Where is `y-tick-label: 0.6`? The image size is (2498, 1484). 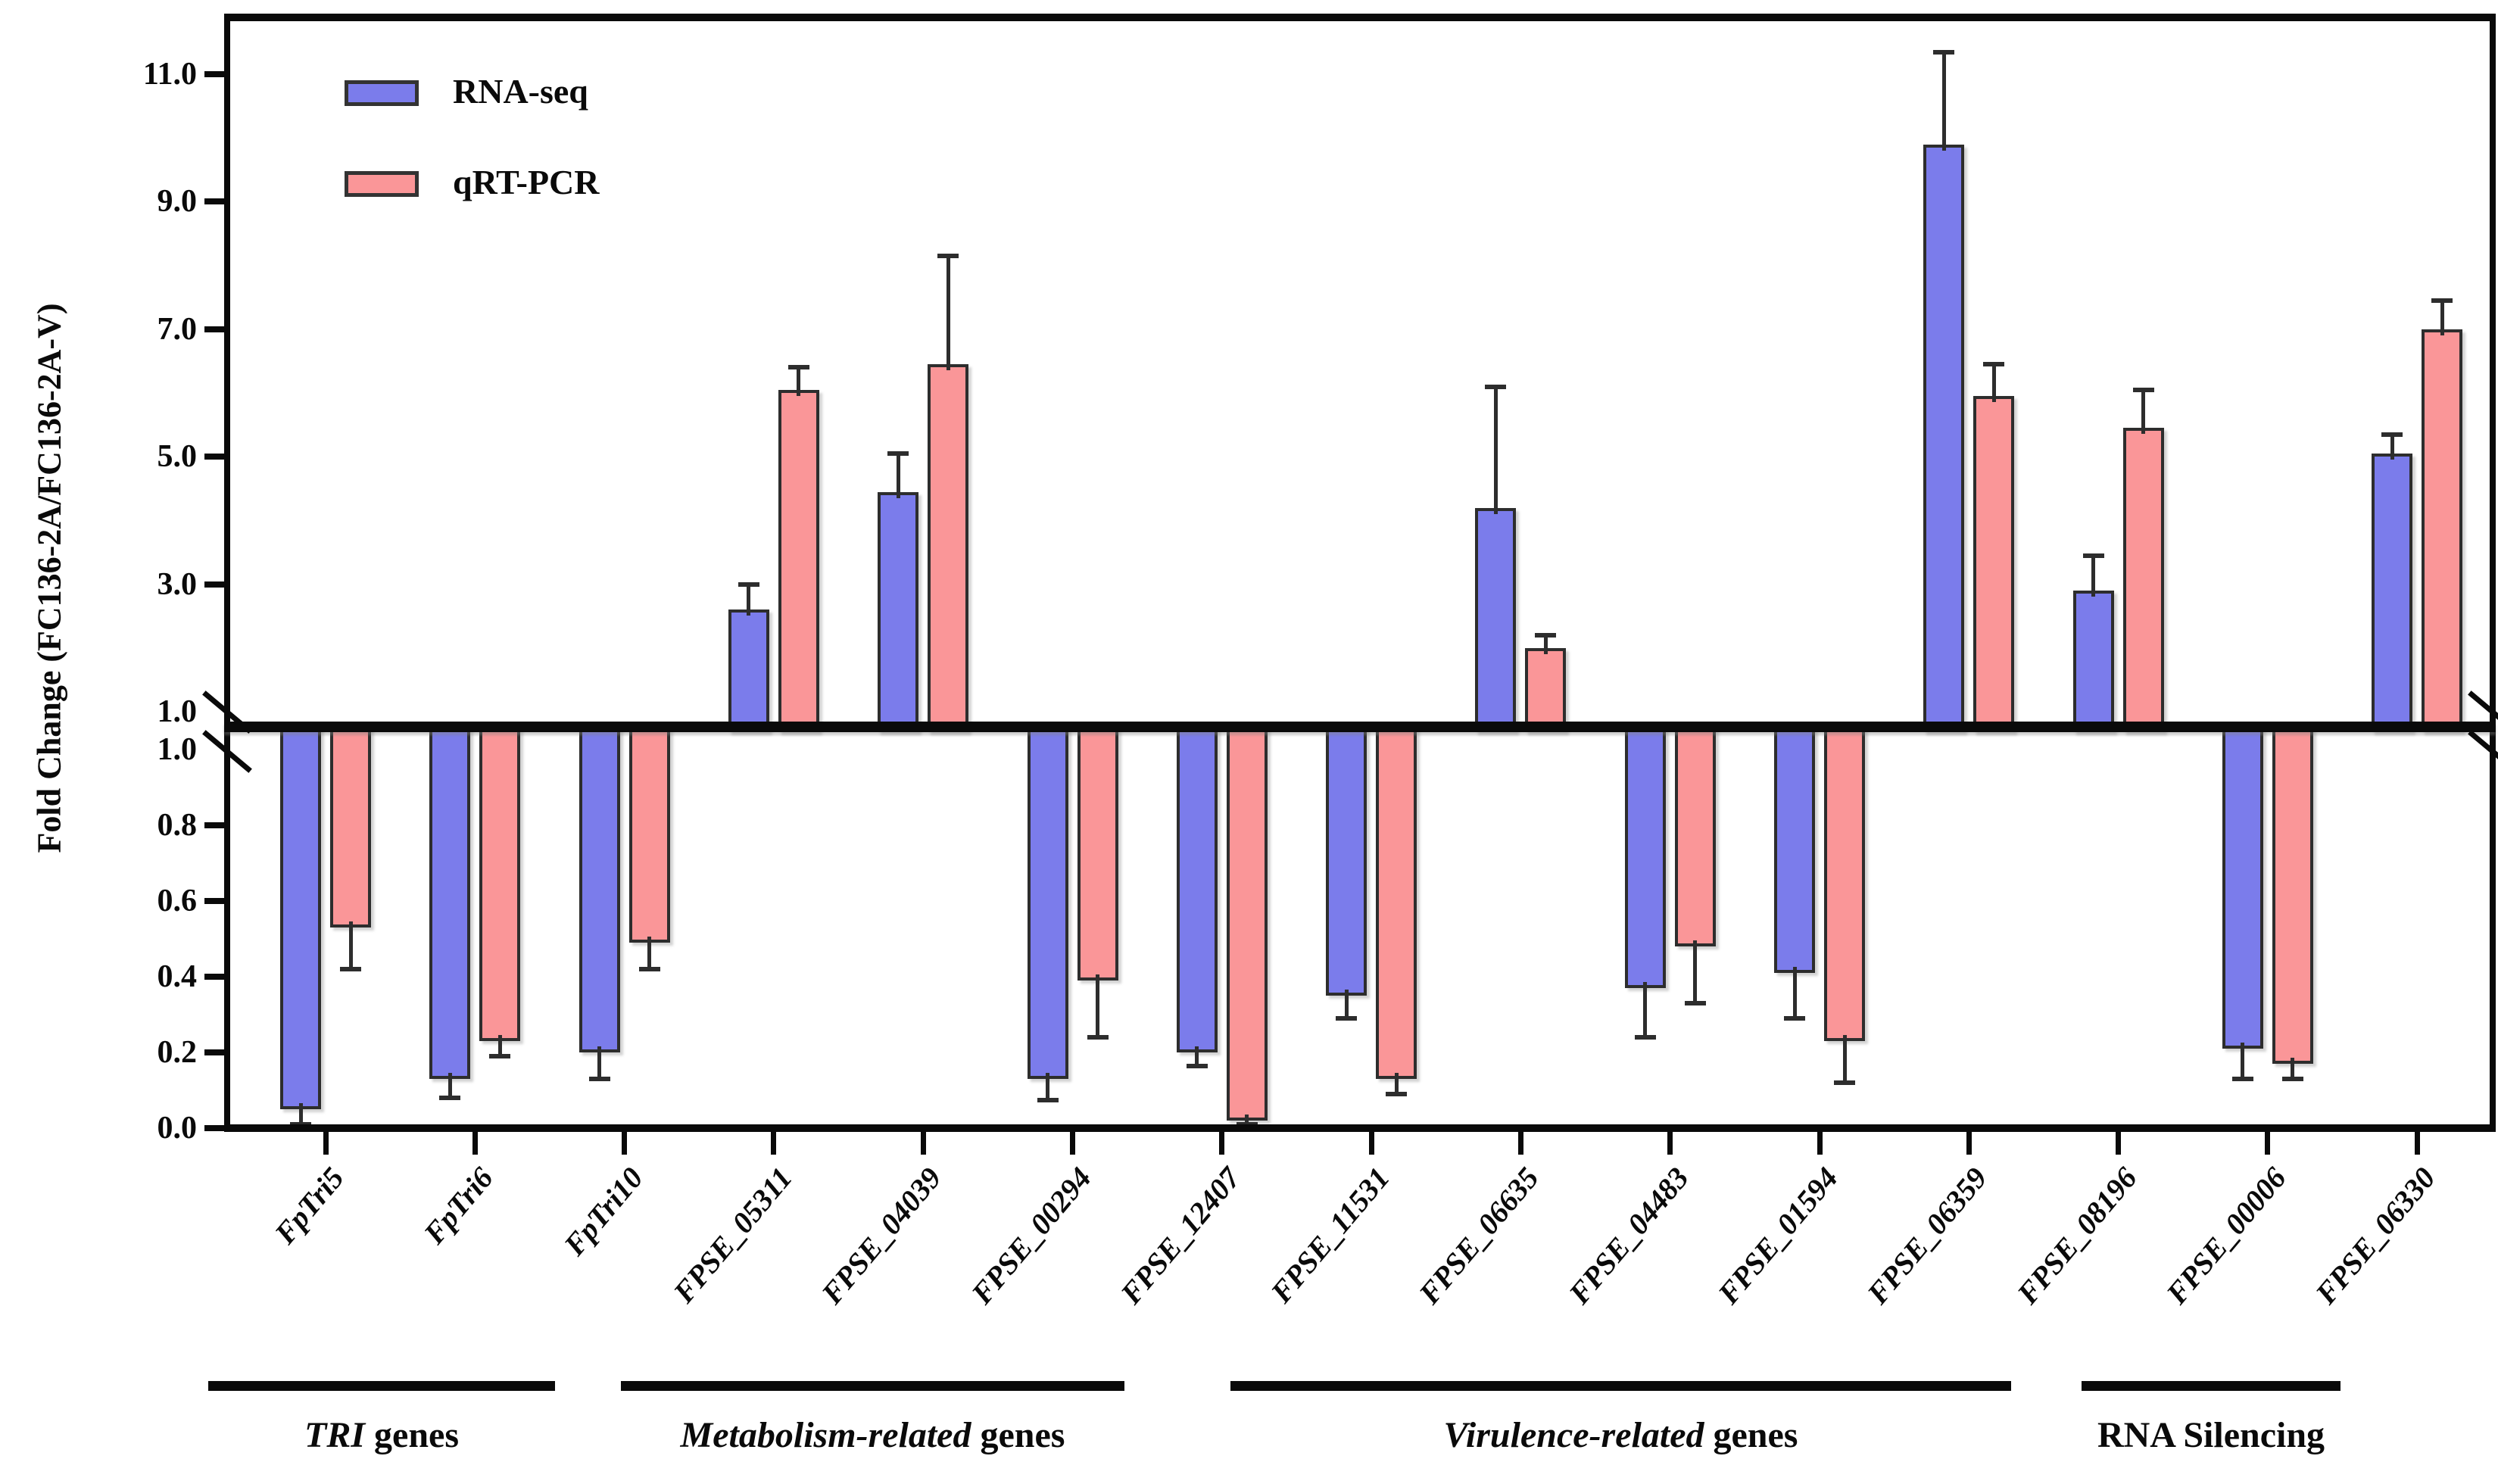
y-tick-label: 0.6 is located at coordinates (177, 901).